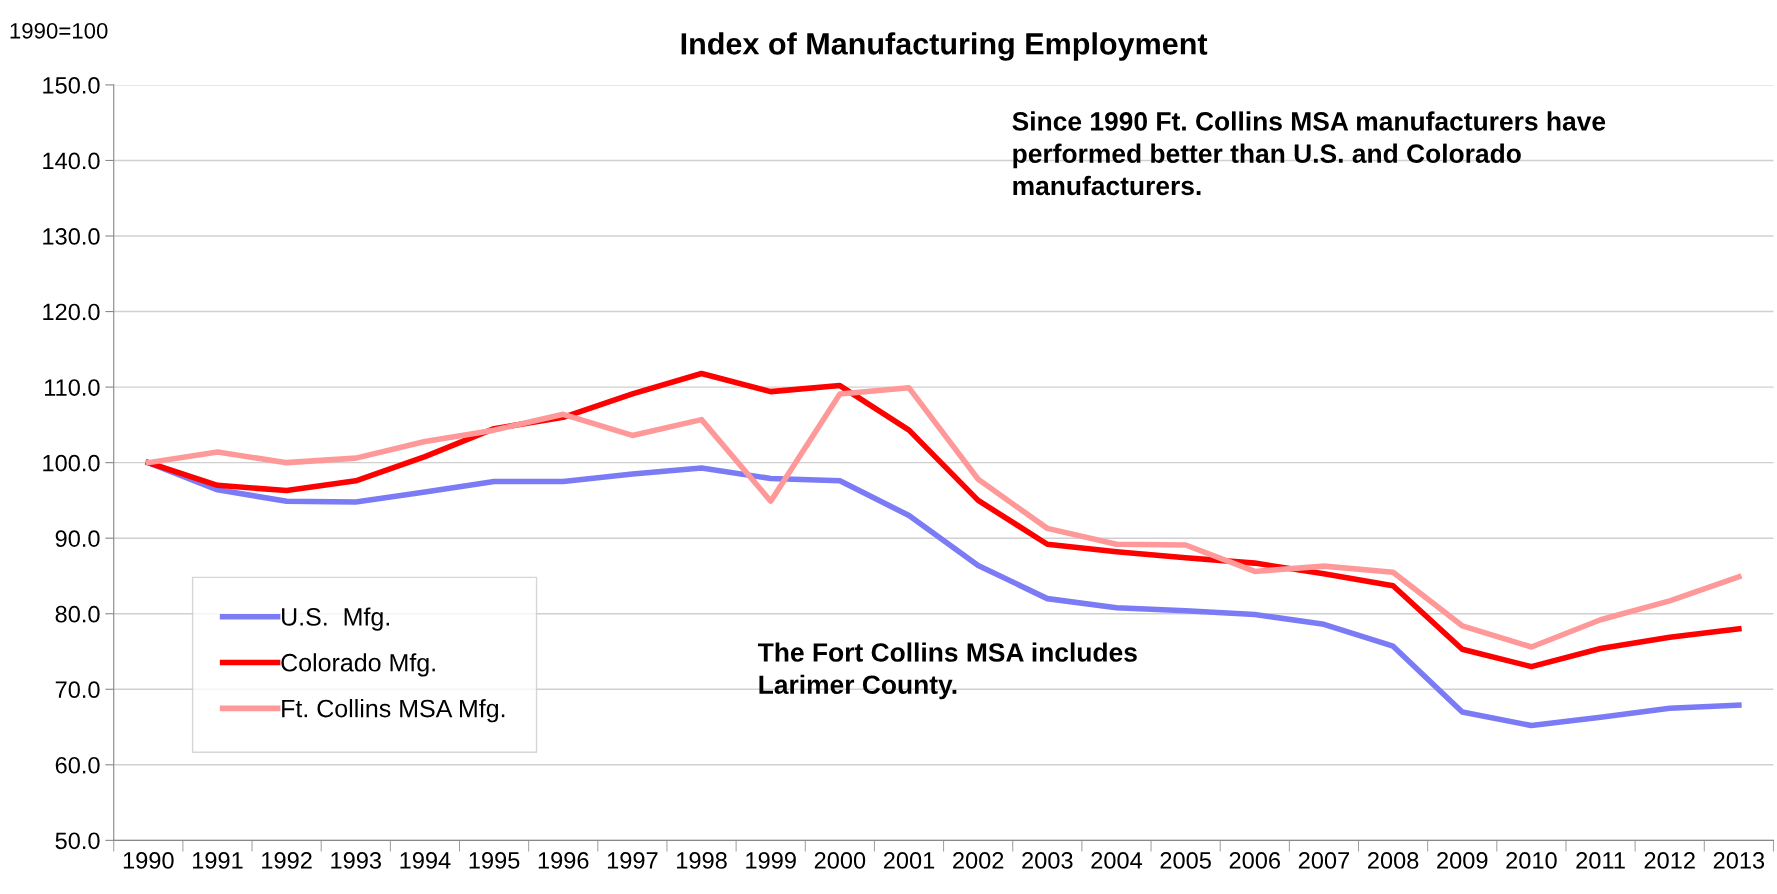  Describe the element at coordinates (148, 860) in the screenshot. I see `x-tick-label: 1990` at that location.